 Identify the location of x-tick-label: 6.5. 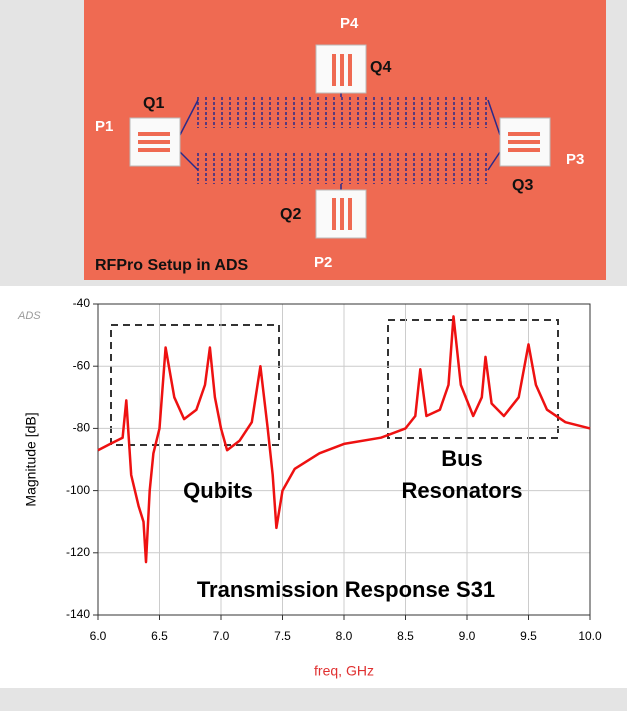
(159, 636).